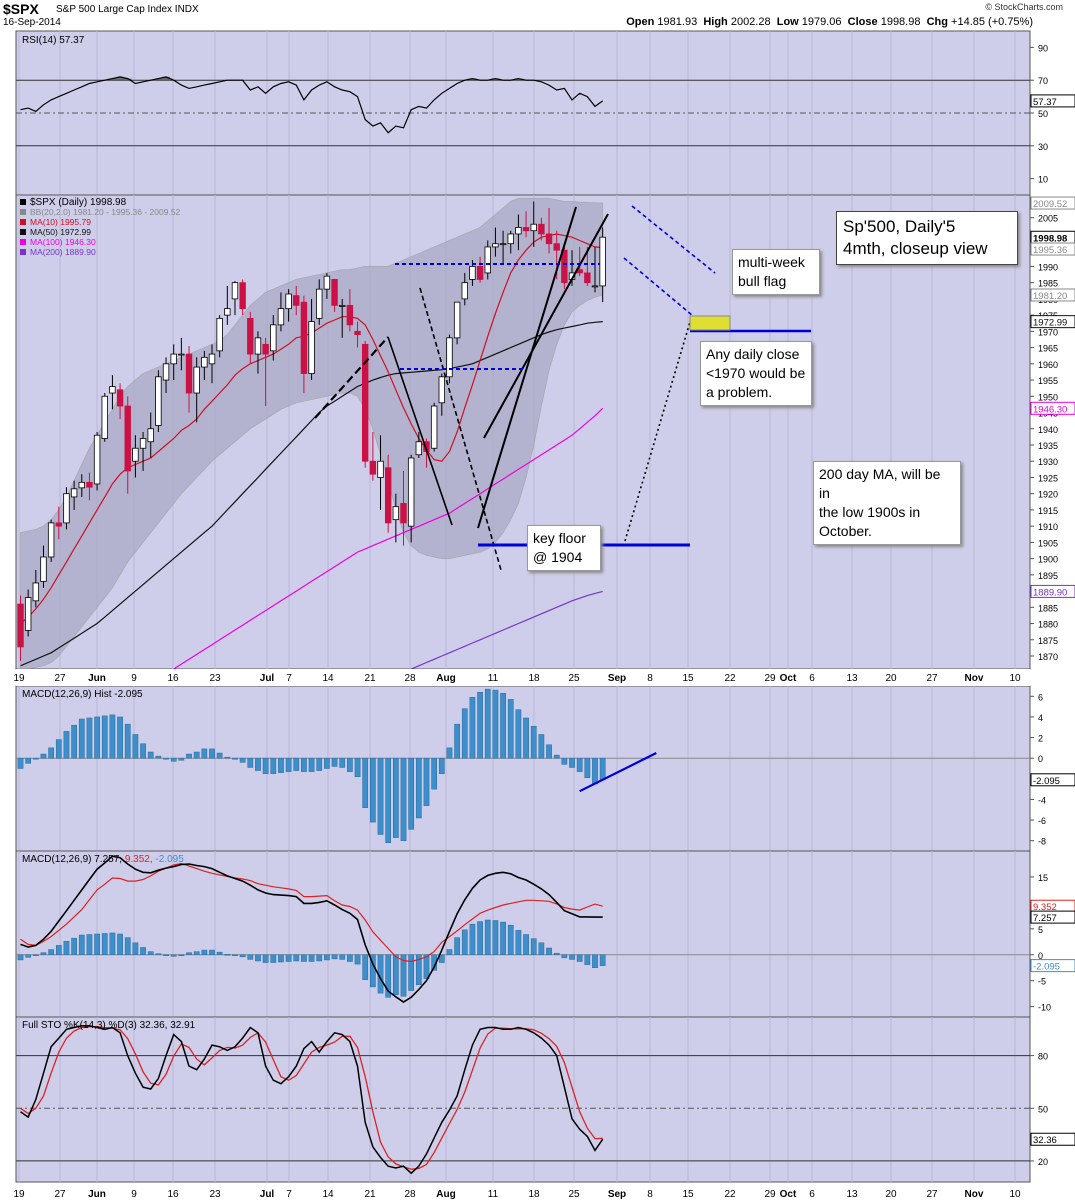 The image size is (1075, 1200). Describe the element at coordinates (1040, 697) in the screenshot. I see `macd-hist-tick-label: 6` at that location.